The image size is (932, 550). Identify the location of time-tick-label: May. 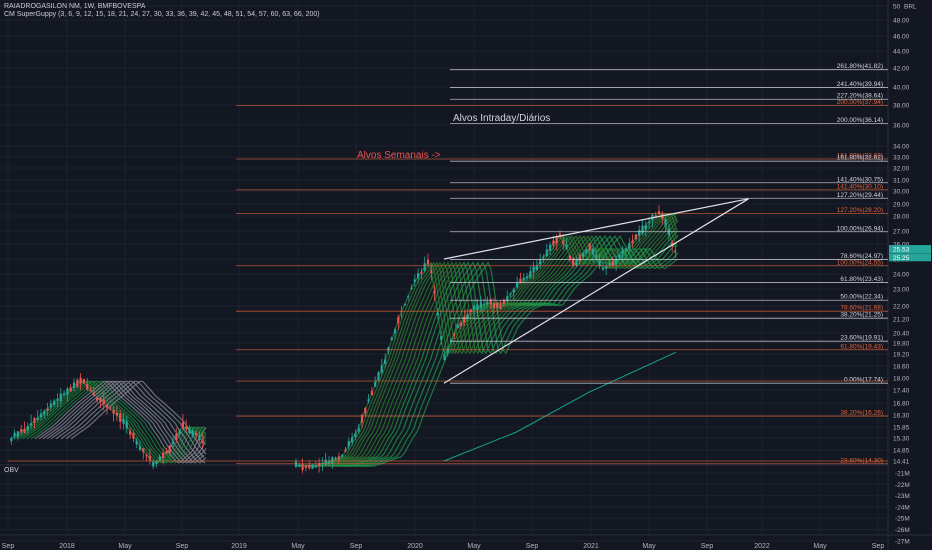
(474, 546).